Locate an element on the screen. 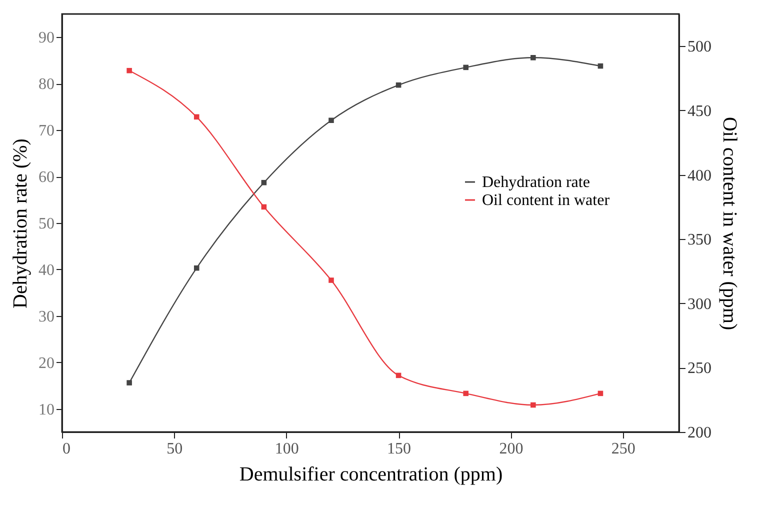 The width and height of the screenshot is (764, 511). y-tick-label: 40 is located at coordinates (46, 270).